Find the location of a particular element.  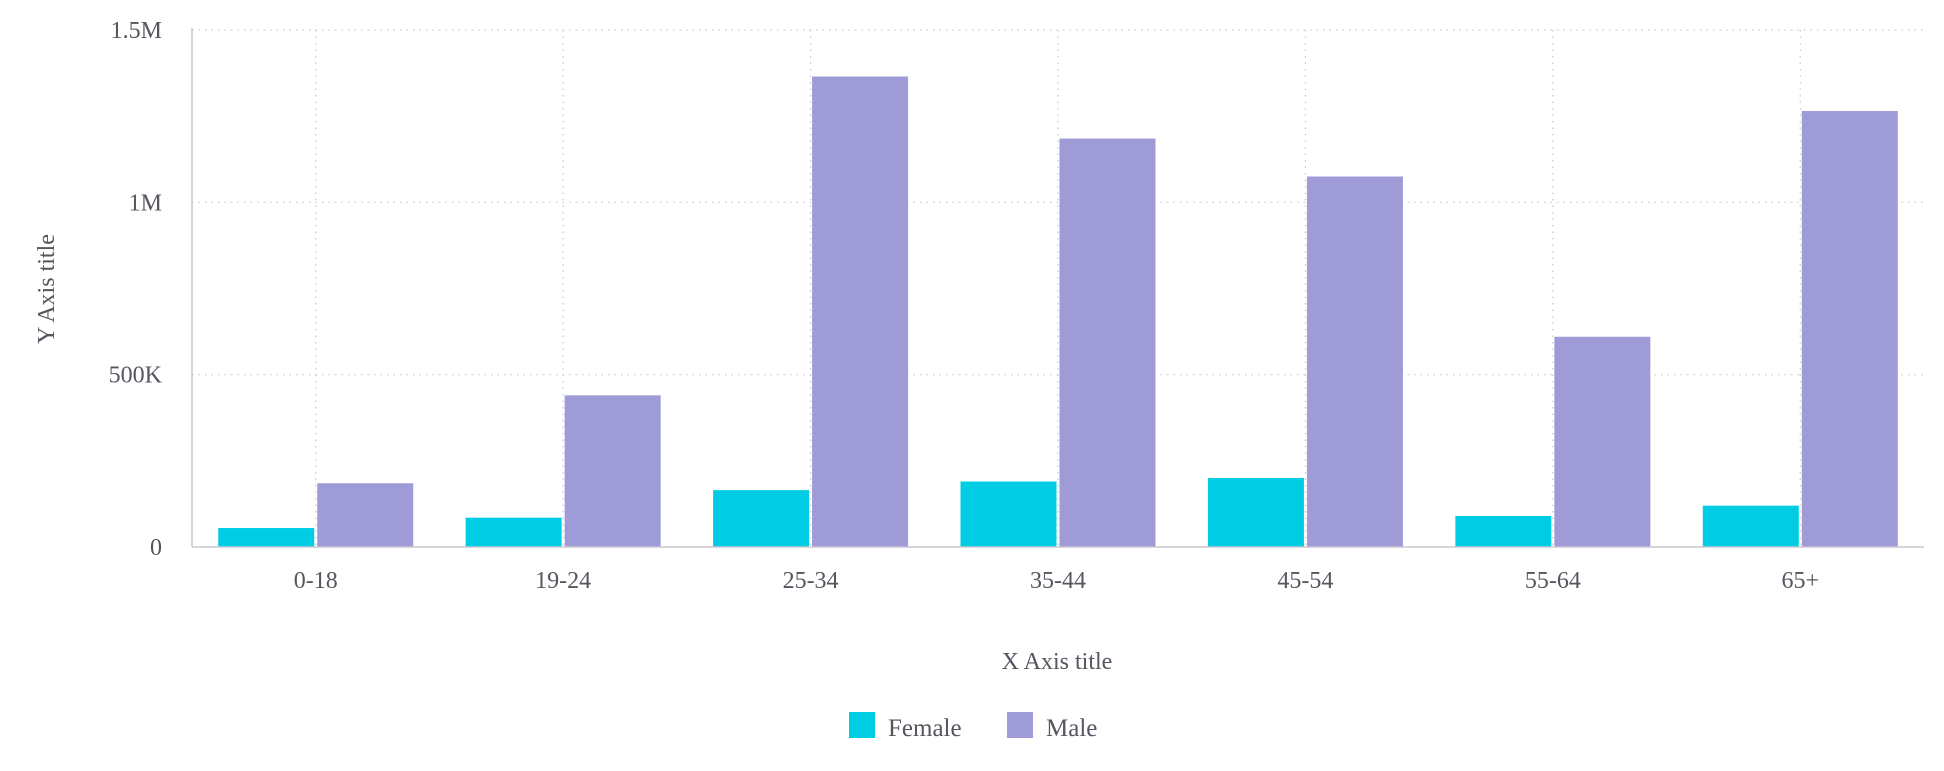

x-tick-label: 65+ is located at coordinates (1801, 581).